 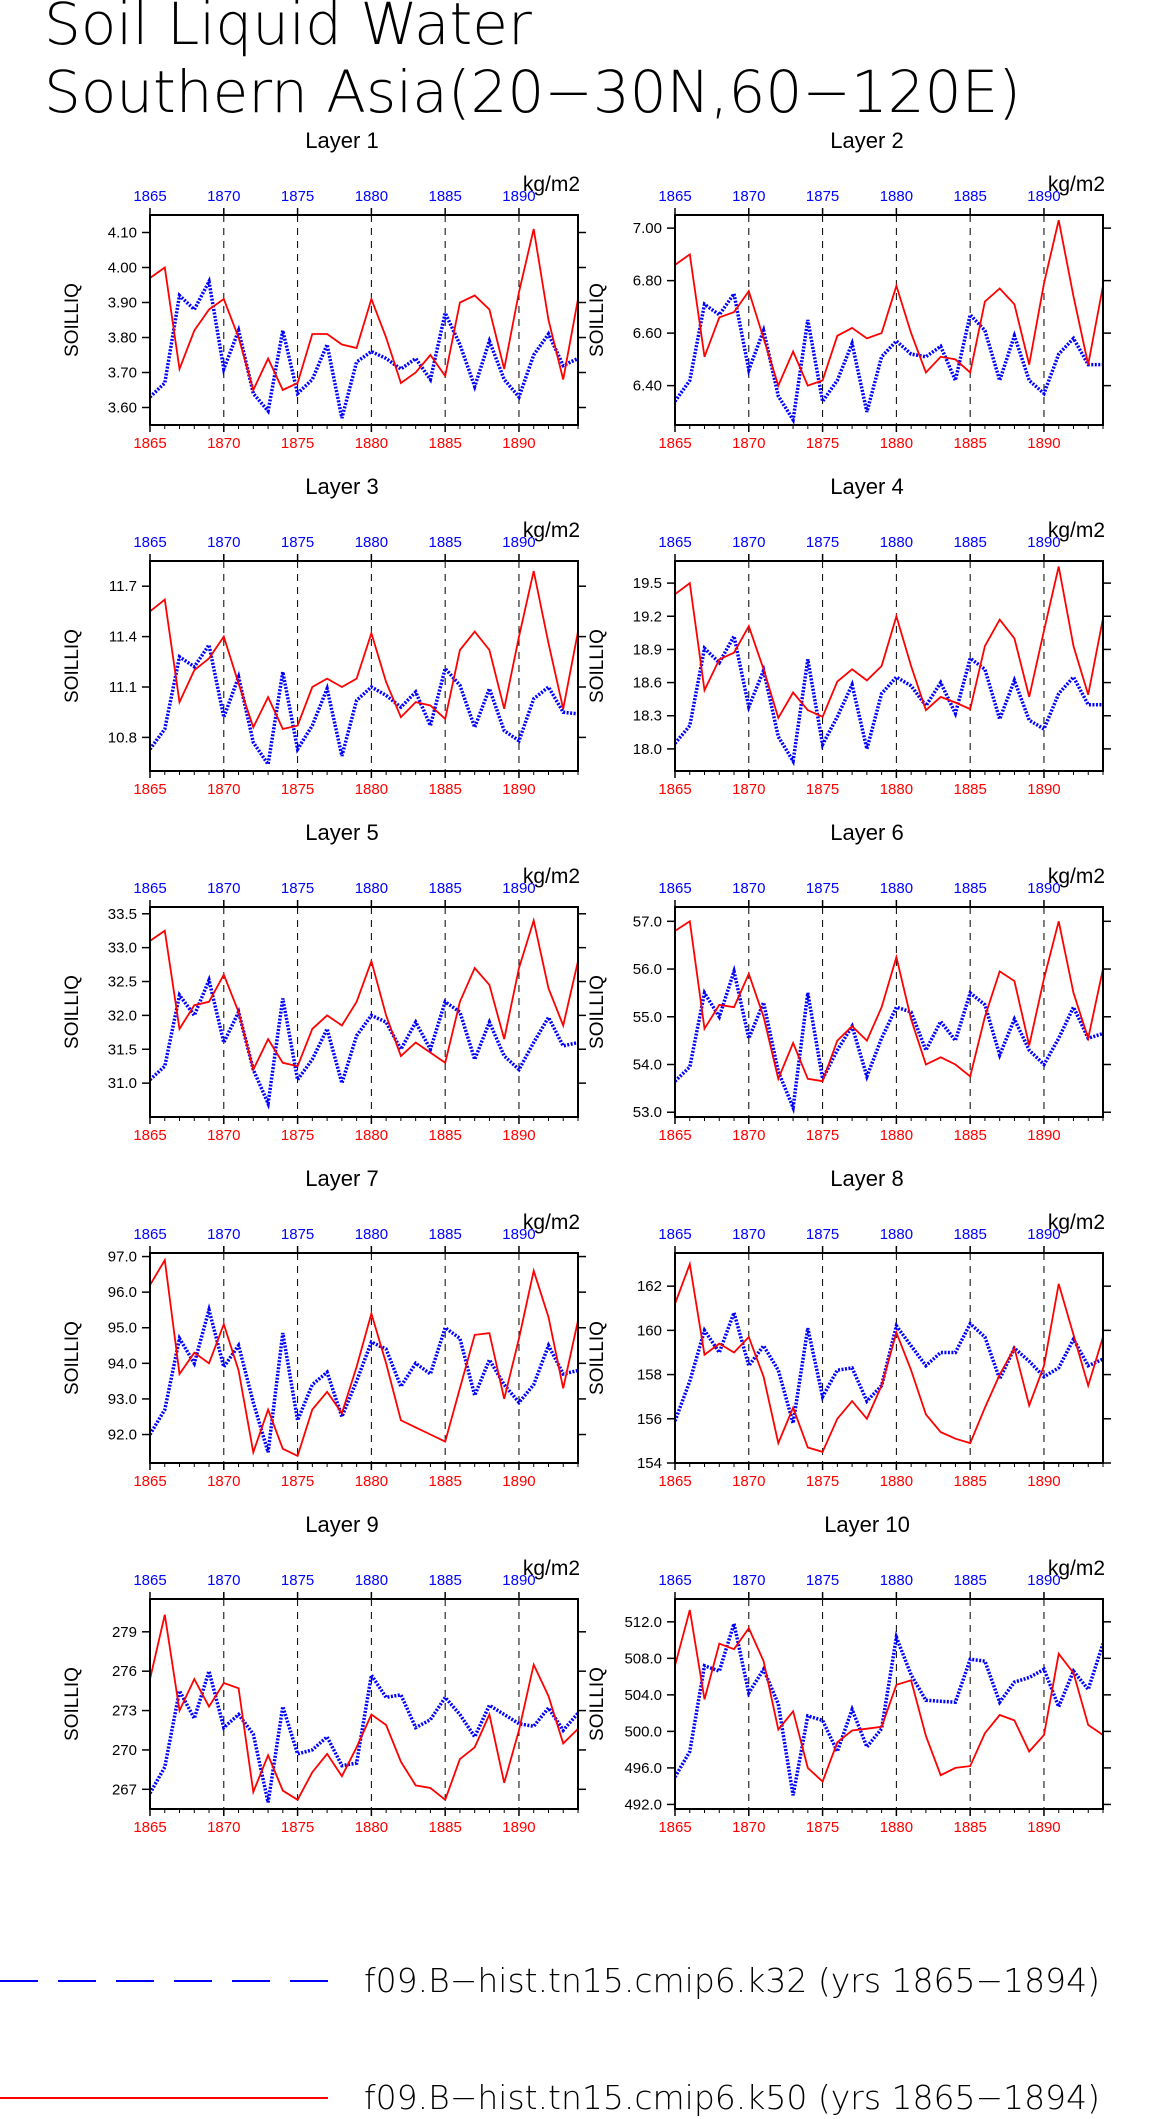 What do you see at coordinates (297, 1580) in the screenshot?
I see `x-tick-label-top-1875-layer-9: 1875` at bounding box center [297, 1580].